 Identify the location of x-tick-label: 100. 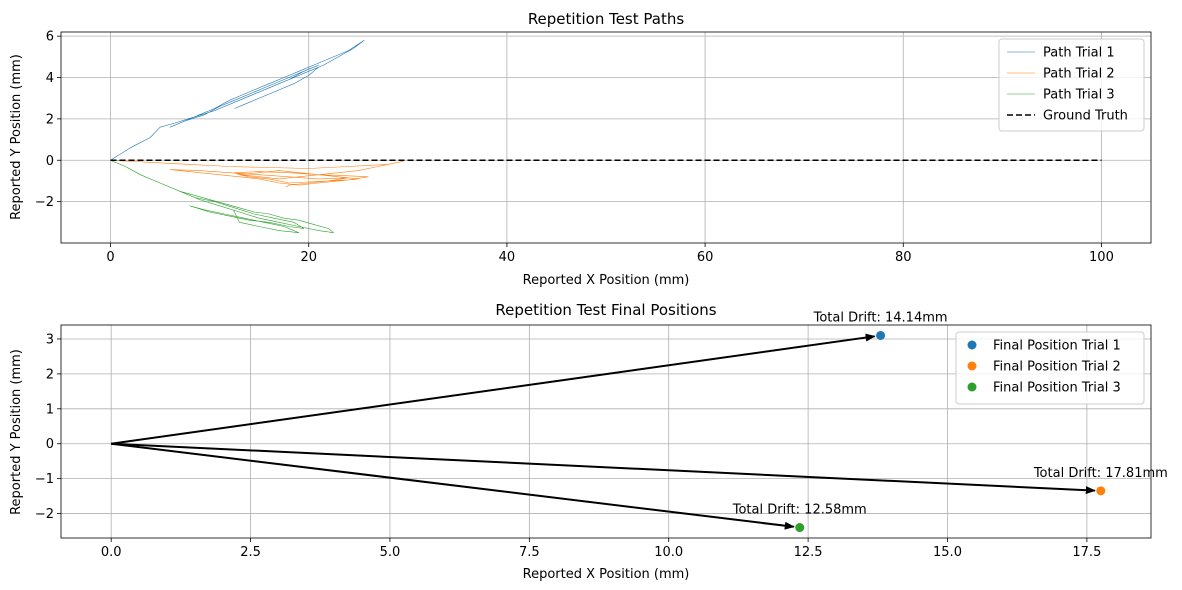
(1101, 257).